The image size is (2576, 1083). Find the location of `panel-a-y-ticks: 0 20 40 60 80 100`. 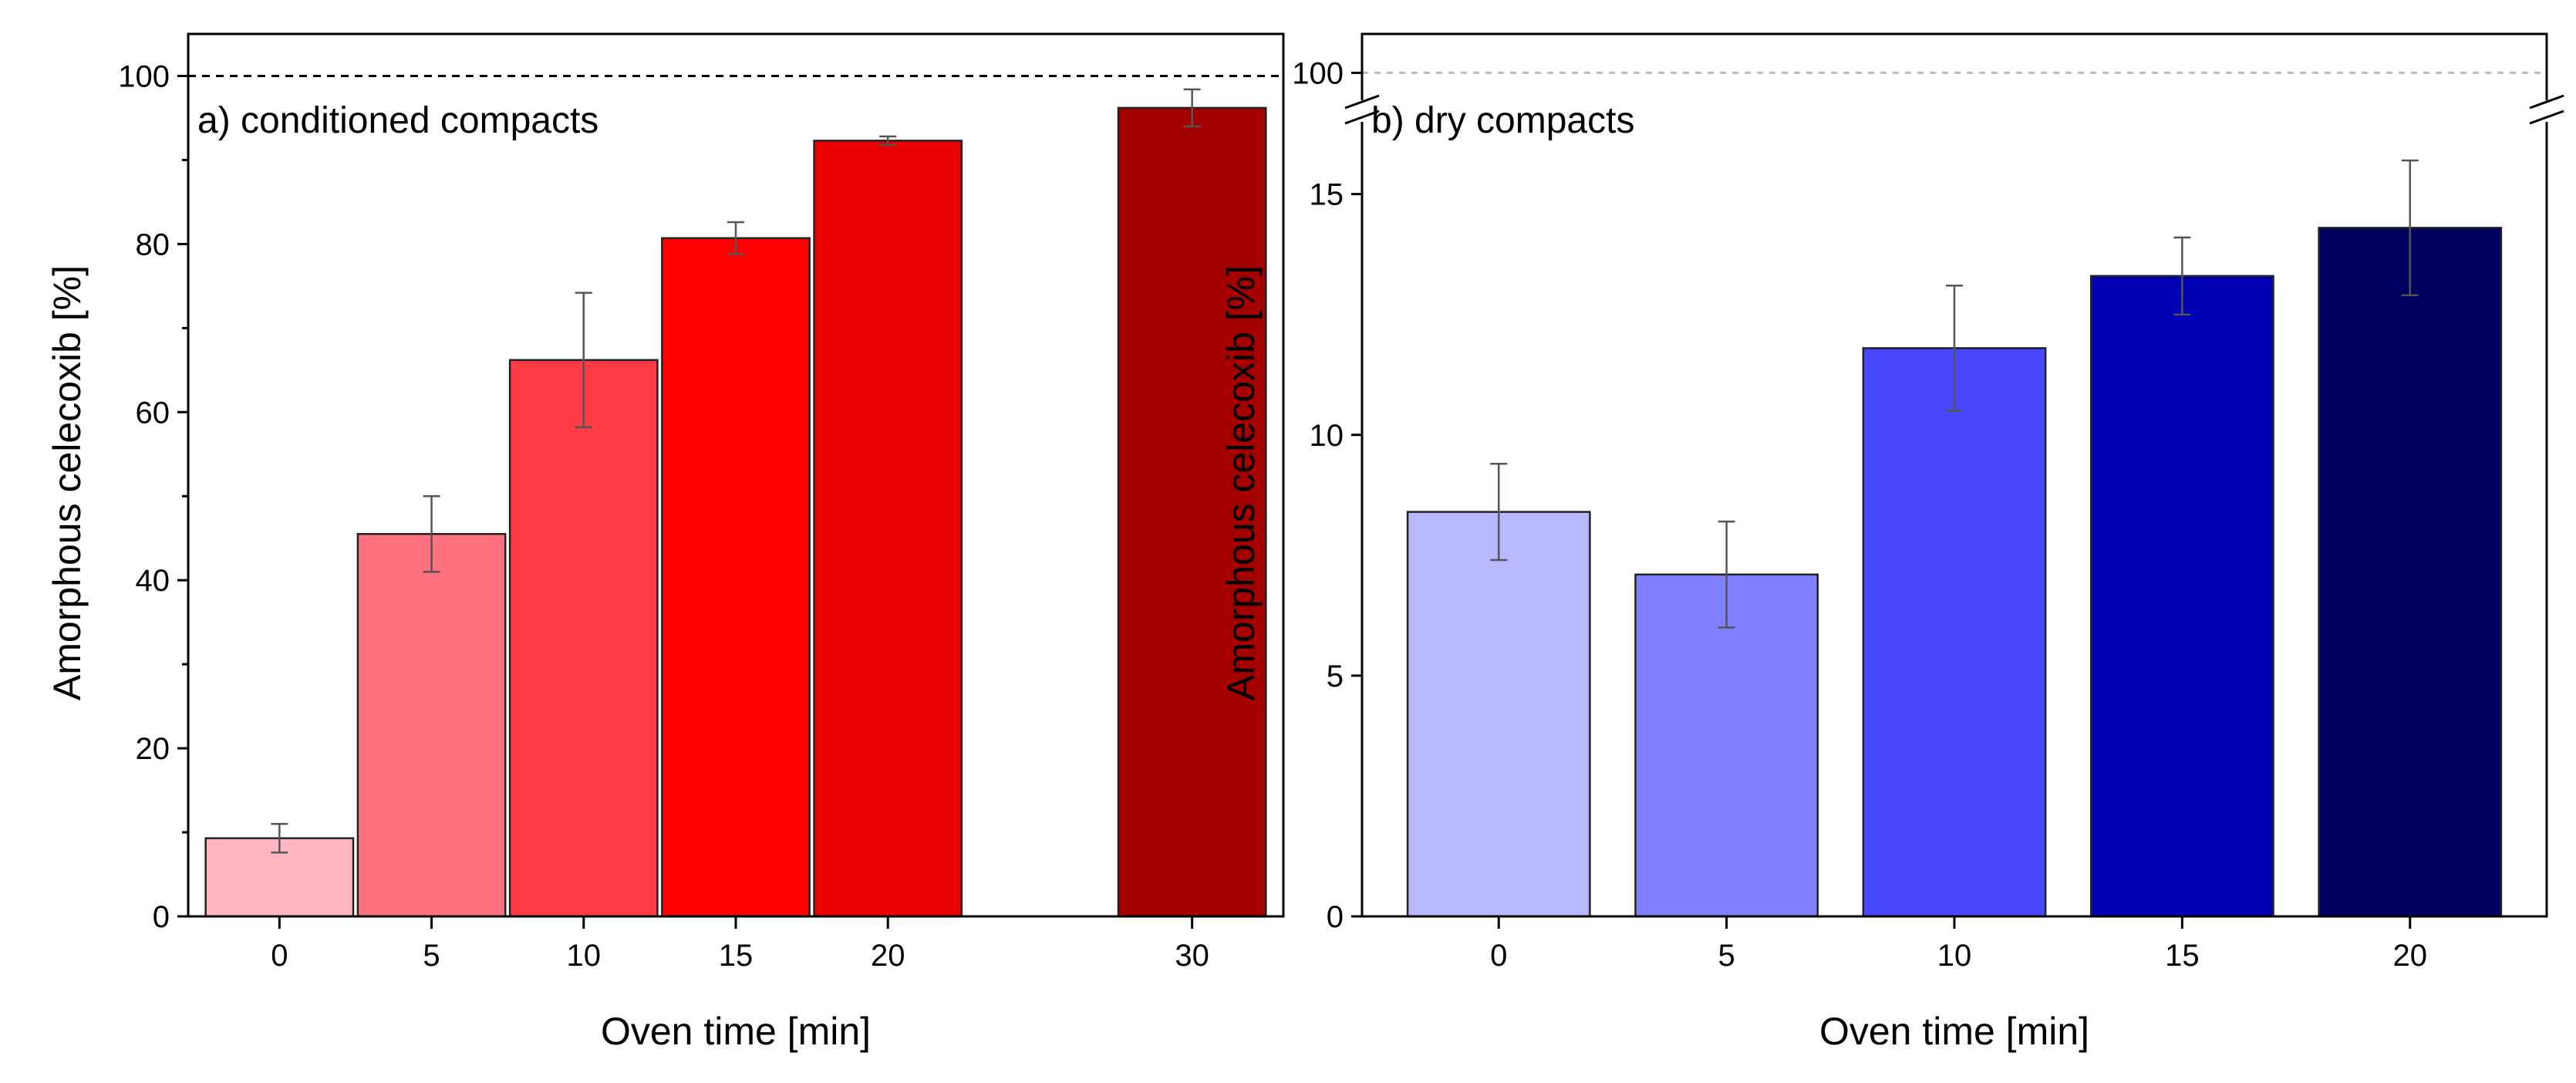

panel-a-y-ticks: 0 20 40 60 80 100 is located at coordinates (153, 497).